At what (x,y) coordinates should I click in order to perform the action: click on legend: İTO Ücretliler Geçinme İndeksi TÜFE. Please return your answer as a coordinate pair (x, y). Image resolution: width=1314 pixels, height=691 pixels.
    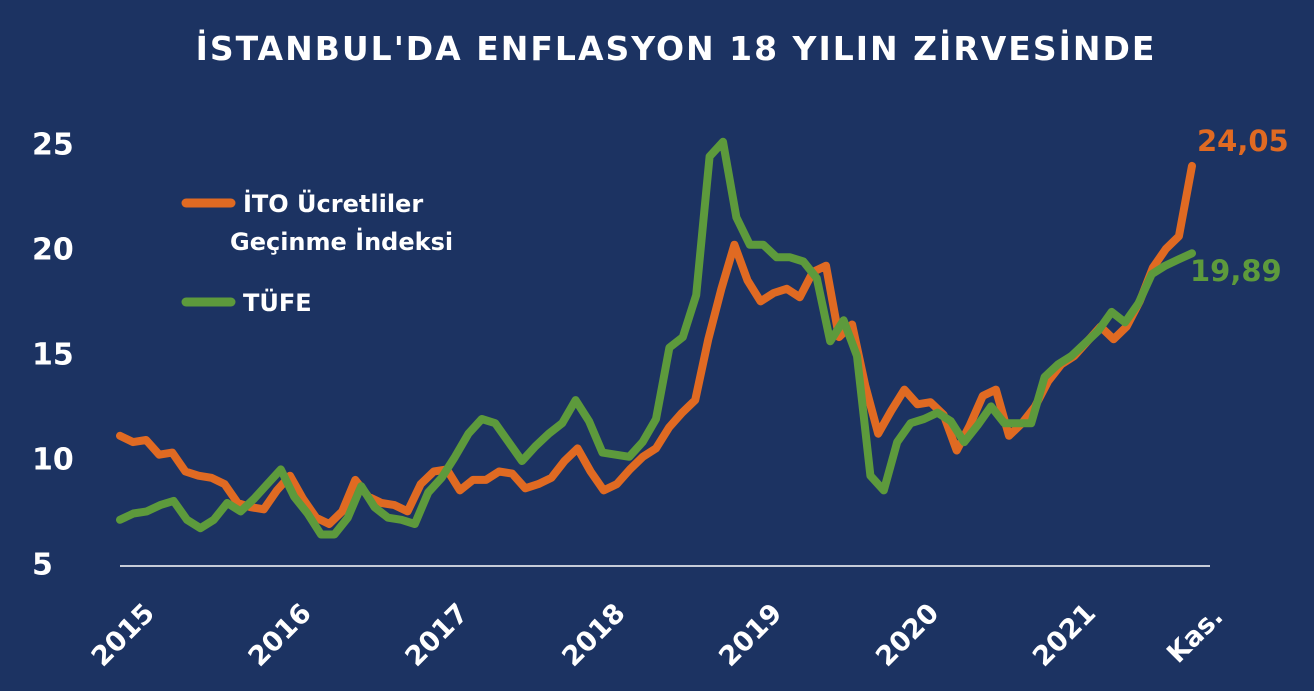
    Looking at the image, I should click on (317, 252).